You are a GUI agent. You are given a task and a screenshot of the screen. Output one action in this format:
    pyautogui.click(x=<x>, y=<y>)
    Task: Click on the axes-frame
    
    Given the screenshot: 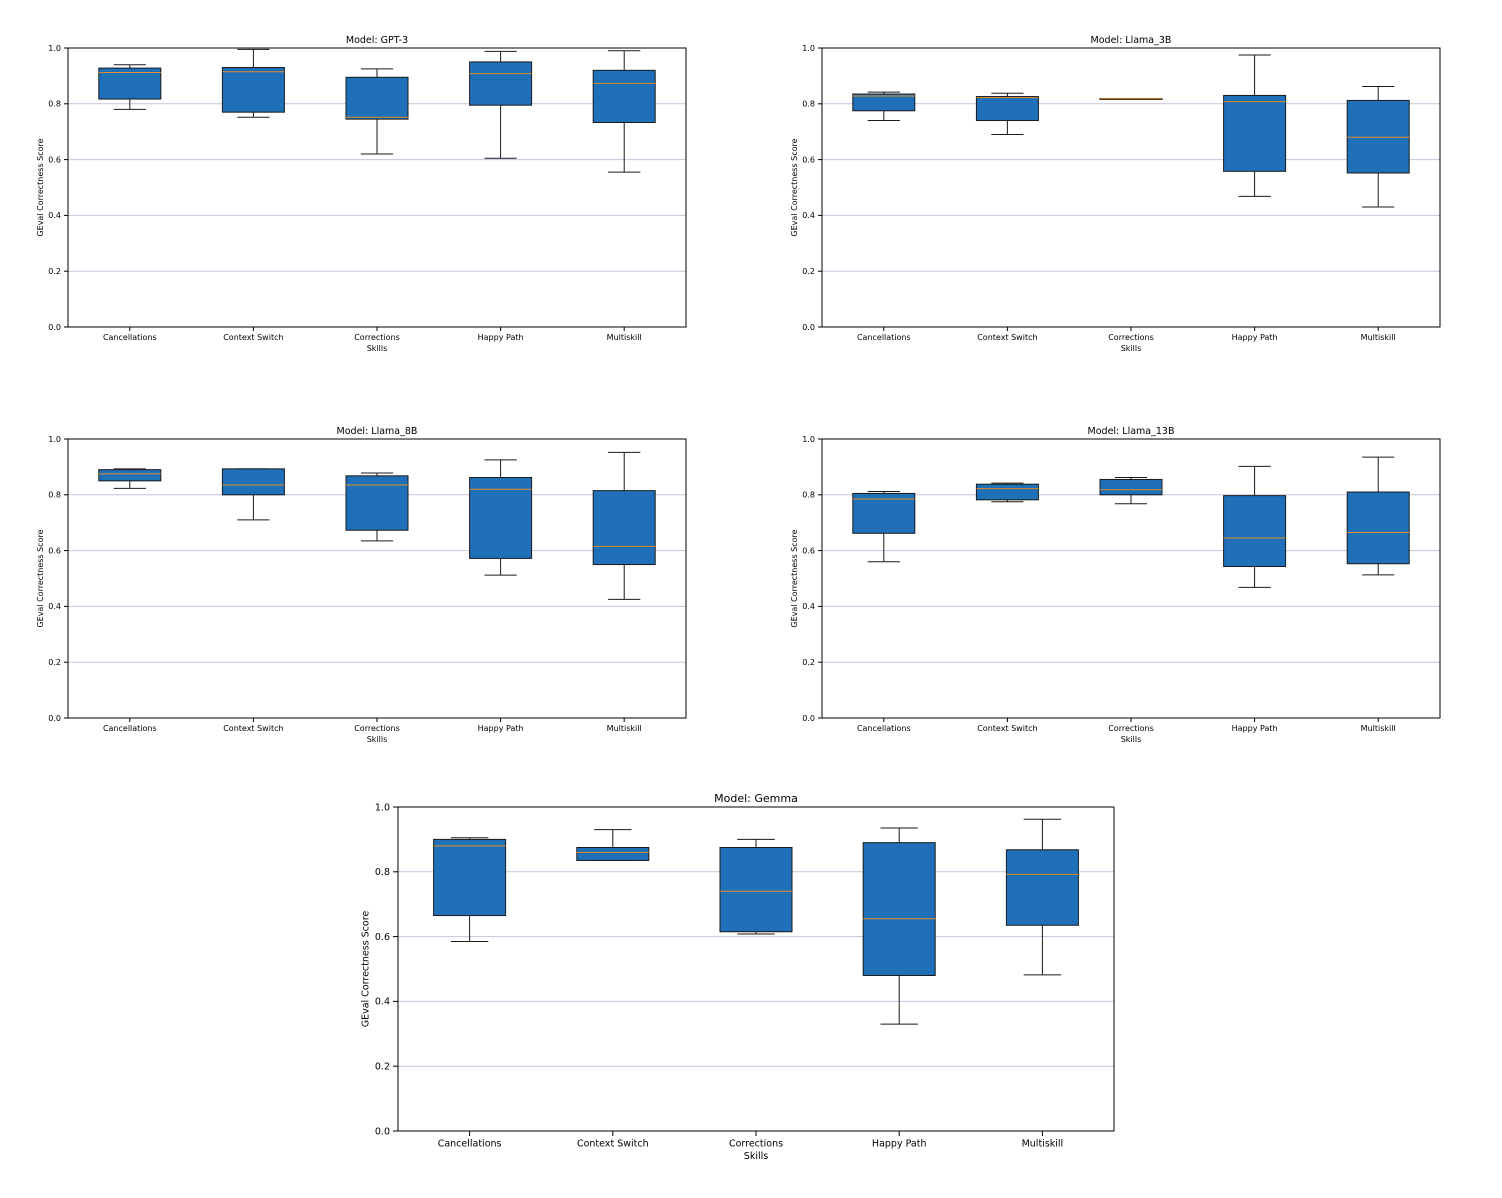 What is the action you would take?
    pyautogui.click(x=1131, y=187)
    